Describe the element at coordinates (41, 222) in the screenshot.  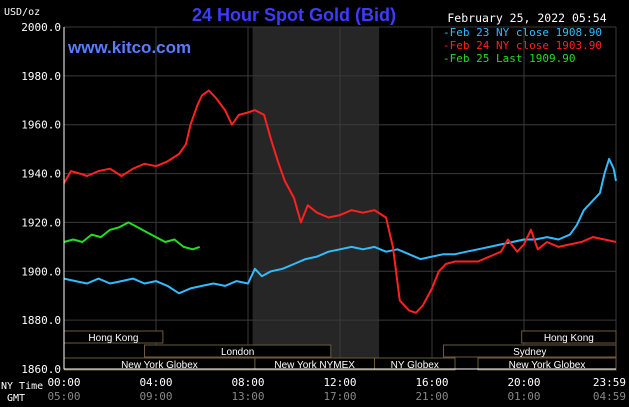
I see `y-tick-label: 1920.0` at that location.